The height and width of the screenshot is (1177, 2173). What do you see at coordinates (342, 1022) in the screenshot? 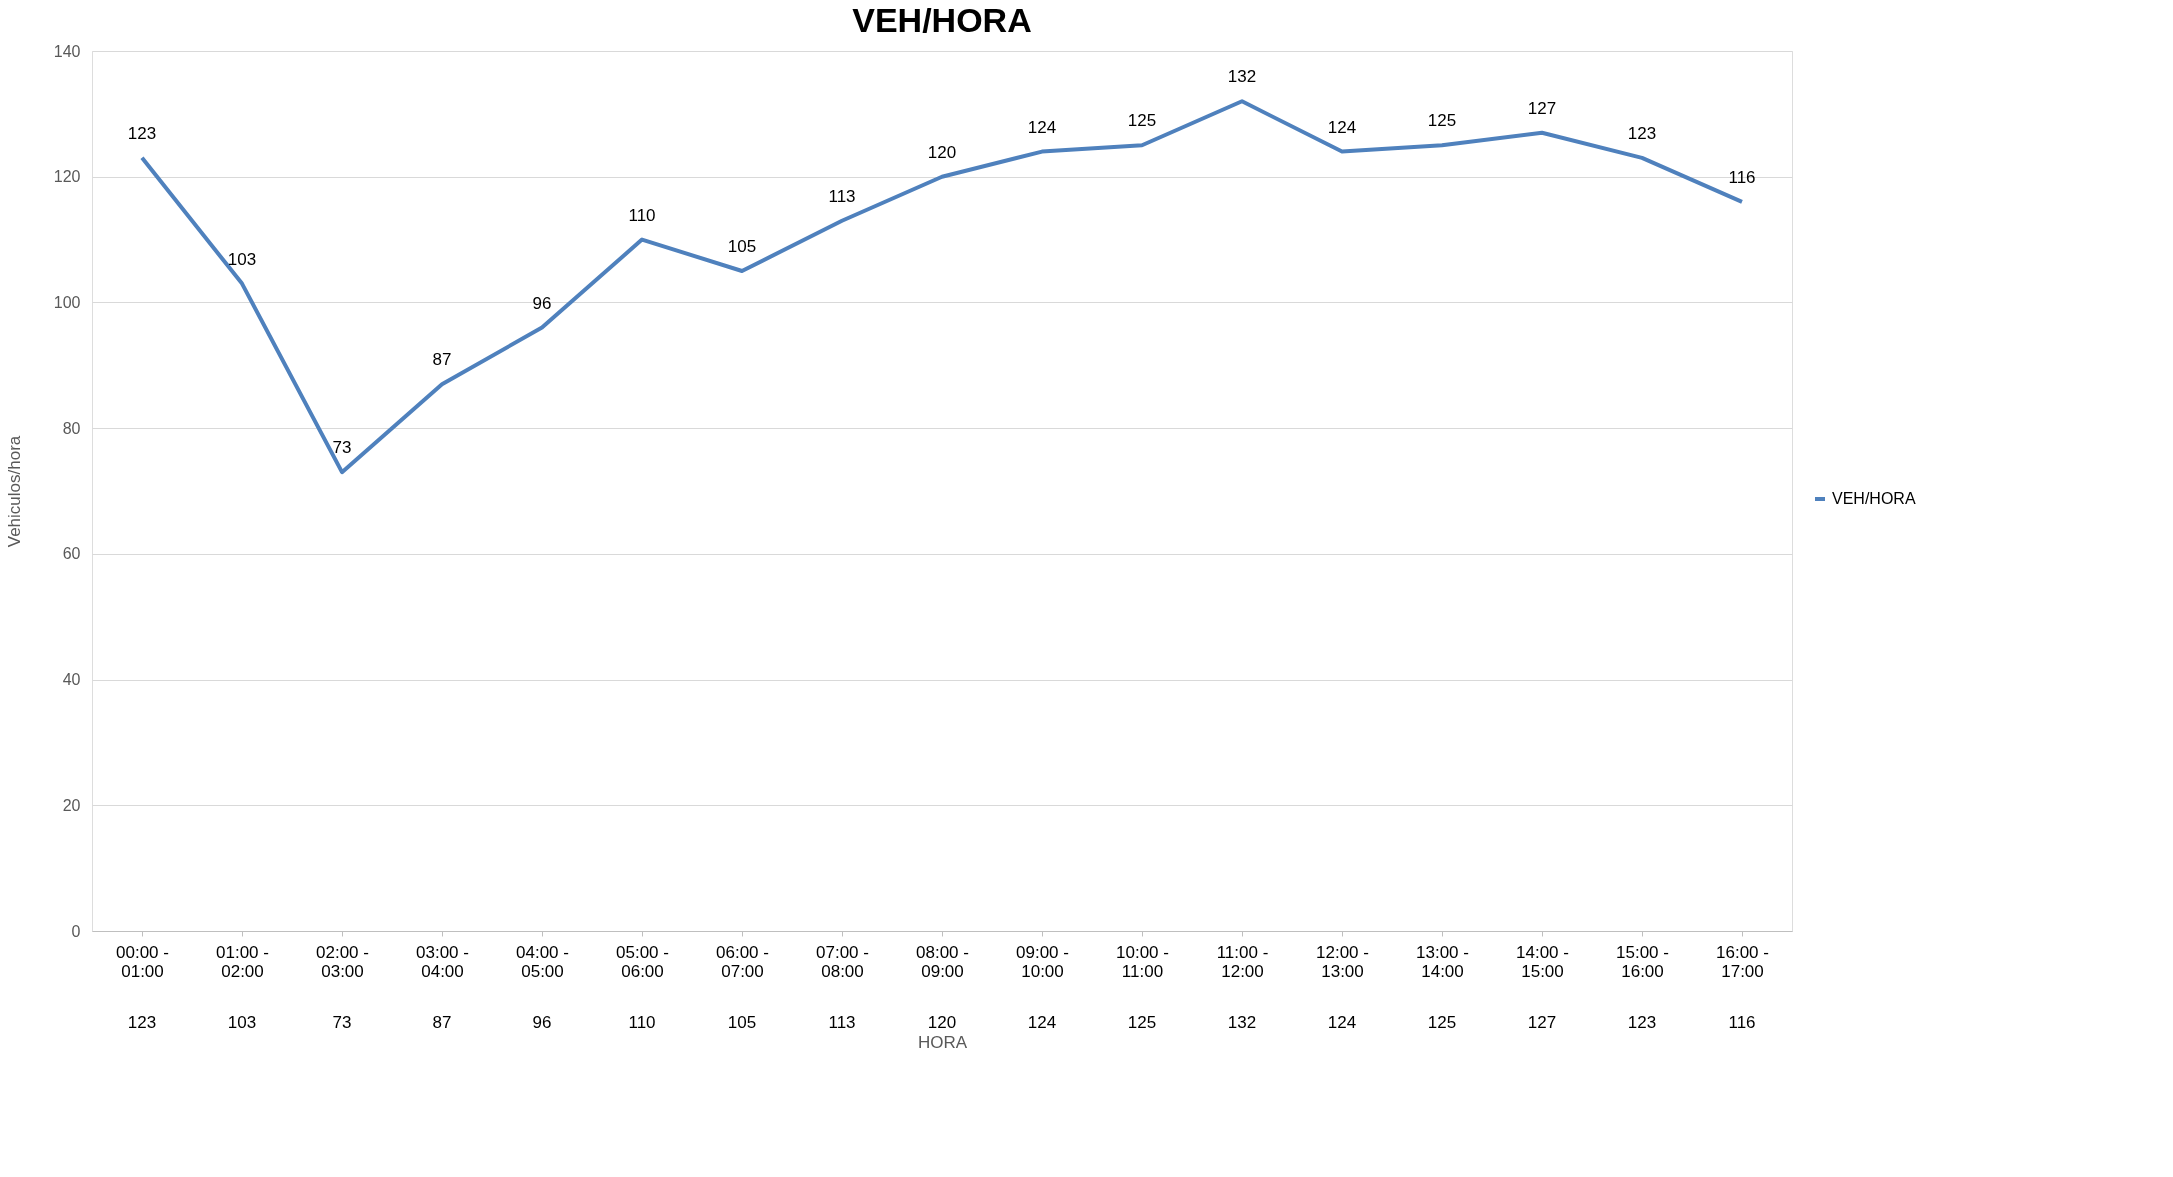
I see `data-label: 73` at bounding box center [342, 1022].